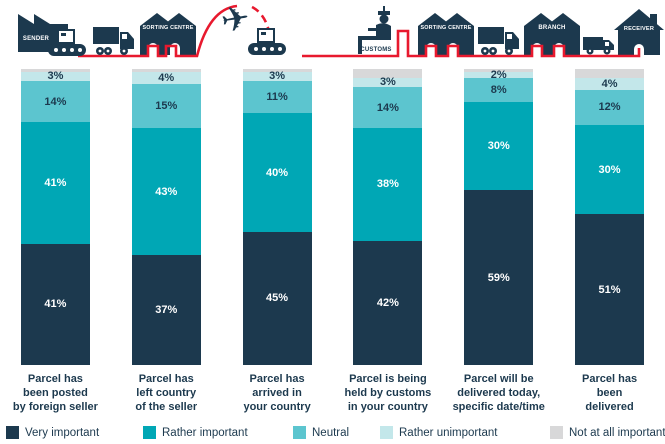 The image size is (665, 444). I want to click on stacked-bar: 4% 12% 30% 51%, so click(610, 217).